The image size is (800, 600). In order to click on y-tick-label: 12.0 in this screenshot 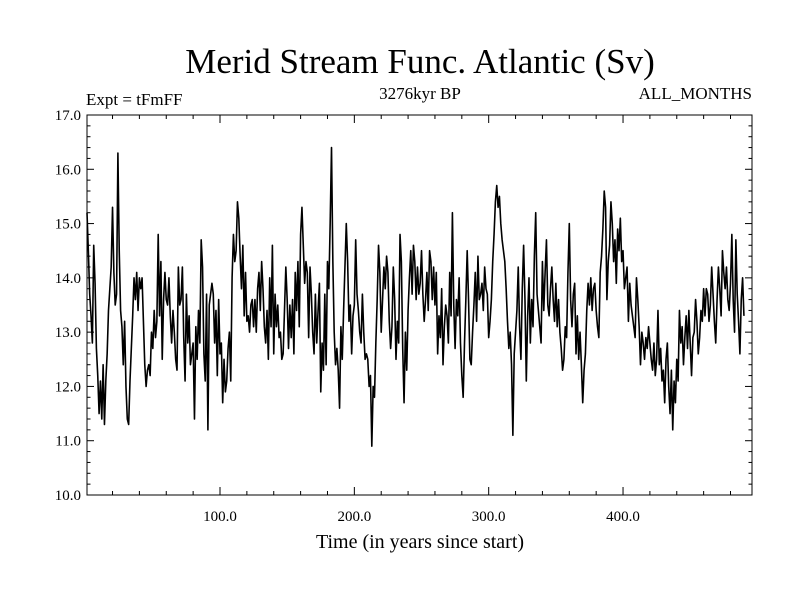, I will do `click(68, 387)`.